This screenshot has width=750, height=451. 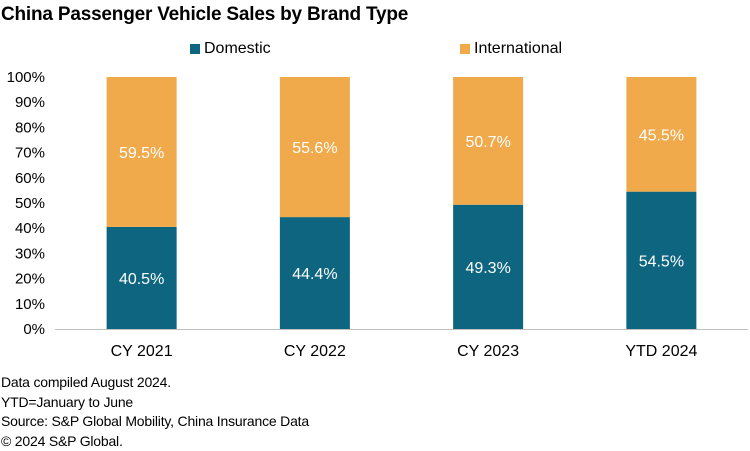 I want to click on data-label-domestic-4: 54.5%, so click(x=661, y=261).